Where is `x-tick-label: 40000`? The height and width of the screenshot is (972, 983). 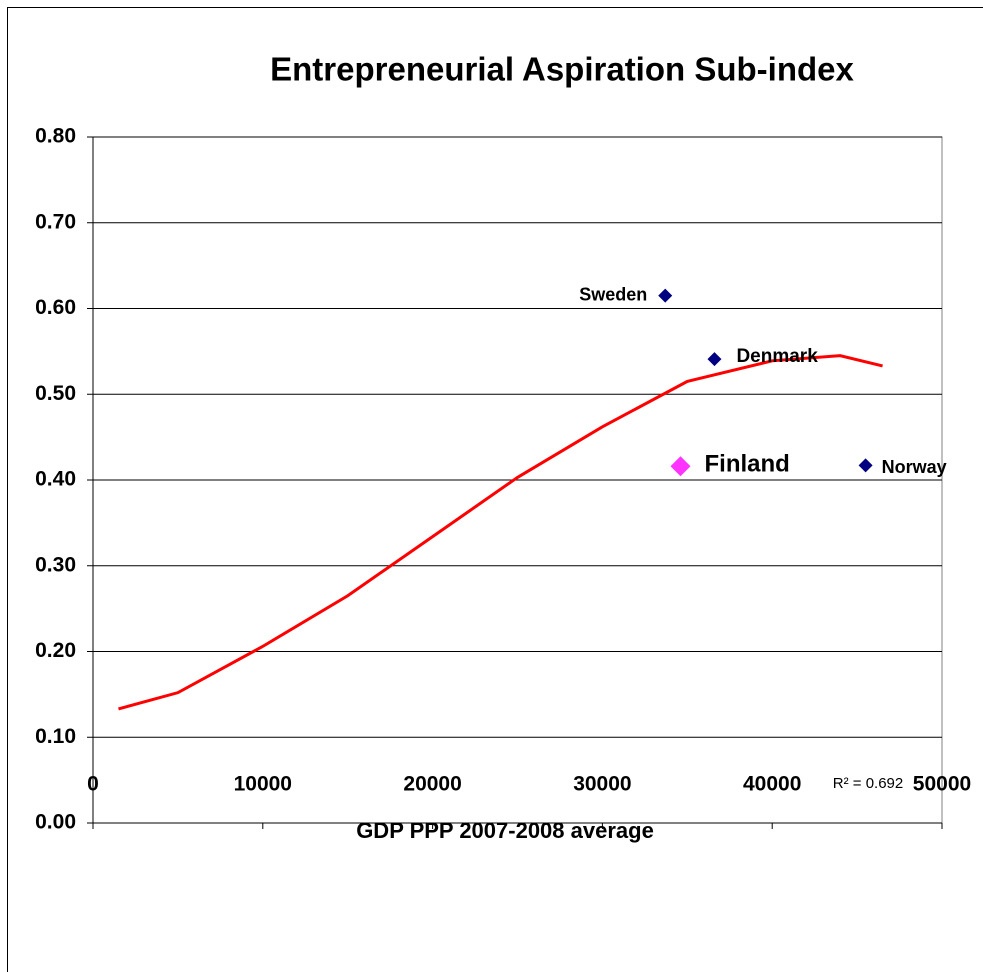
x-tick-label: 40000 is located at coordinates (772, 784).